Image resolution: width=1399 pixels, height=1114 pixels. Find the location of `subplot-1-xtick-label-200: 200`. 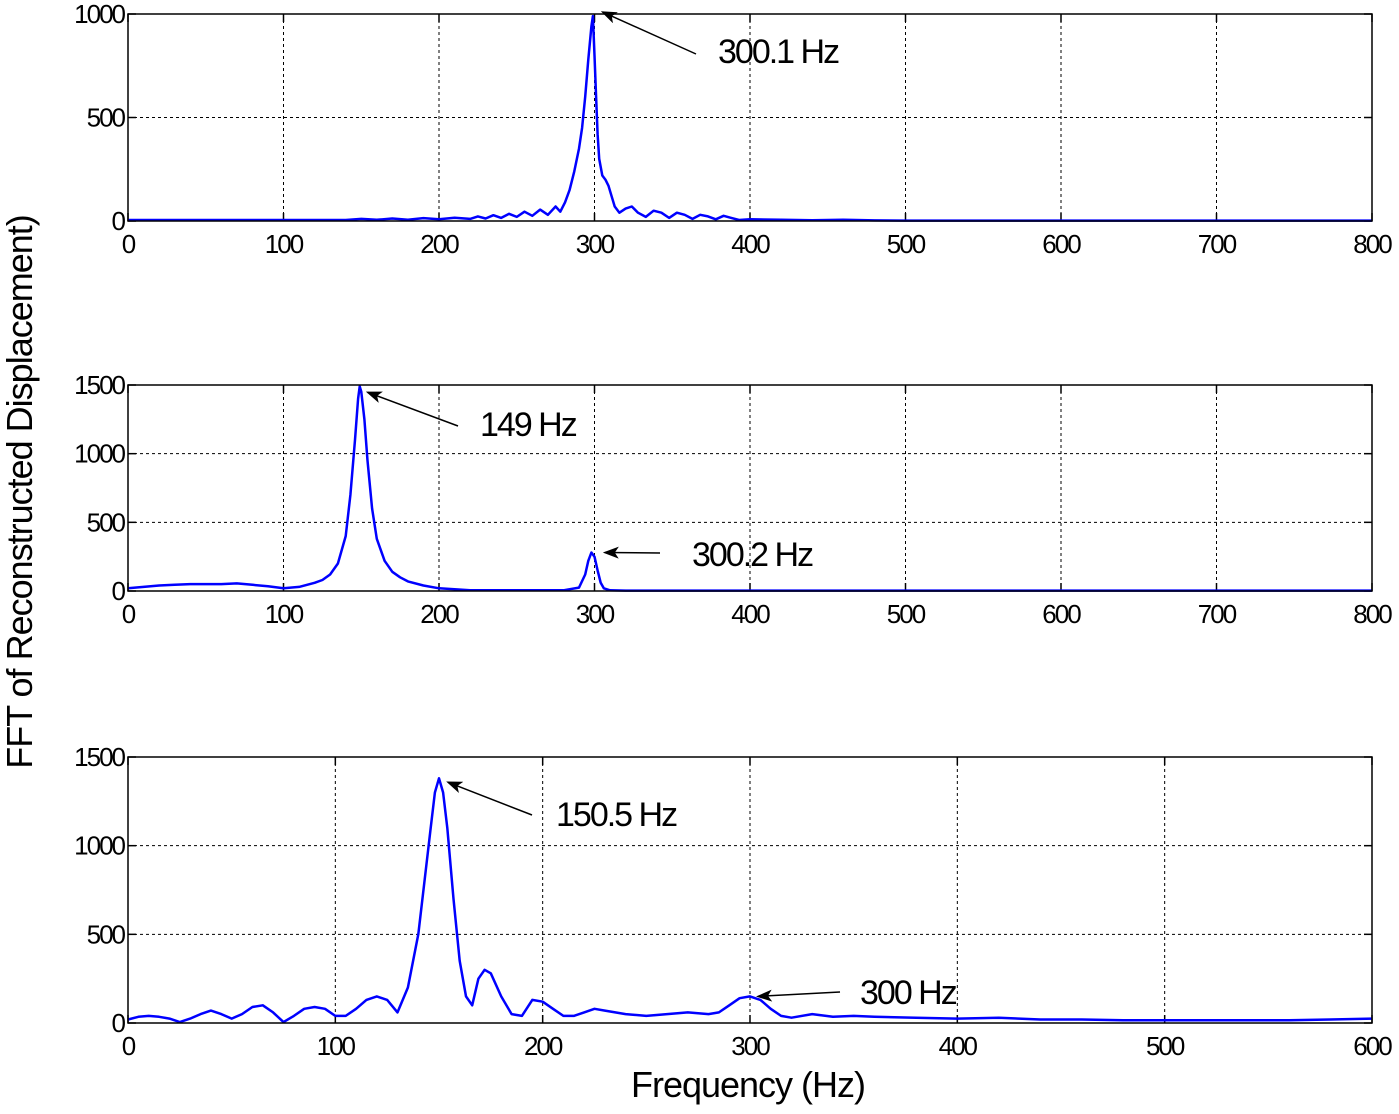

subplot-1-xtick-label-200: 200 is located at coordinates (439, 244).